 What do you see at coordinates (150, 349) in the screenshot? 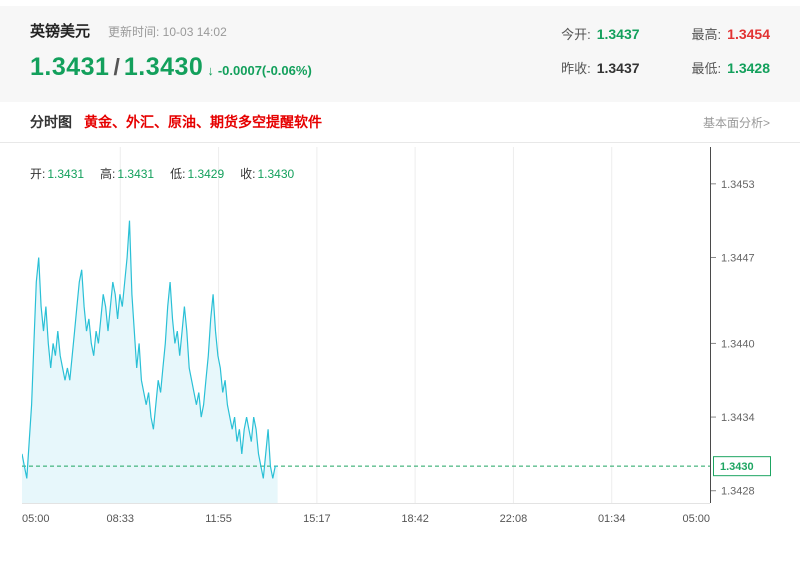
I see `price-line` at bounding box center [150, 349].